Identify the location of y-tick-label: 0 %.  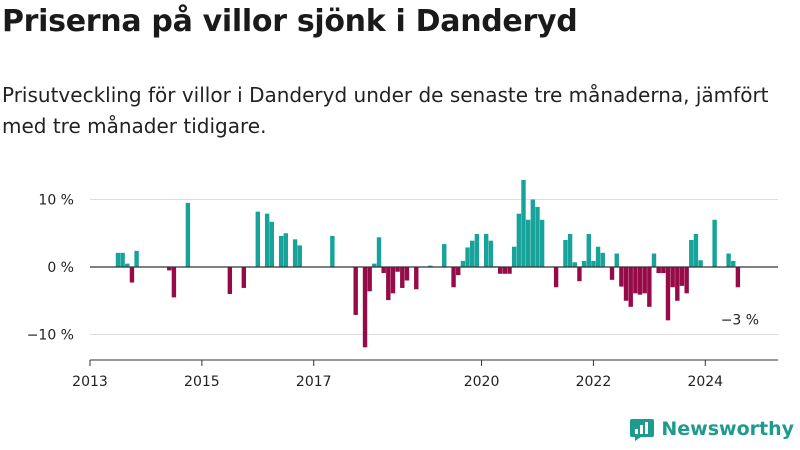
(60, 268).